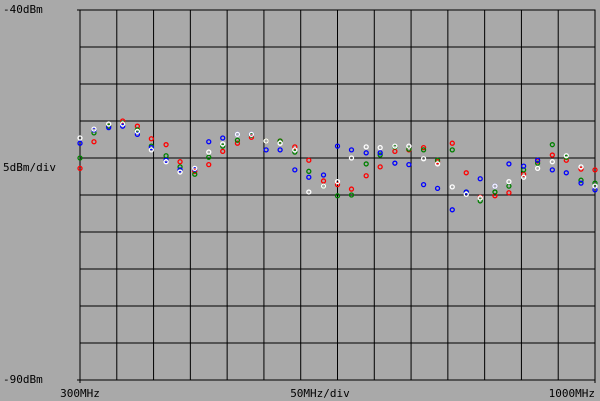 This screenshot has height=401, width=600. Describe the element at coordinates (320, 393) in the screenshot. I see `x-division-label: 50MHz/div` at that location.